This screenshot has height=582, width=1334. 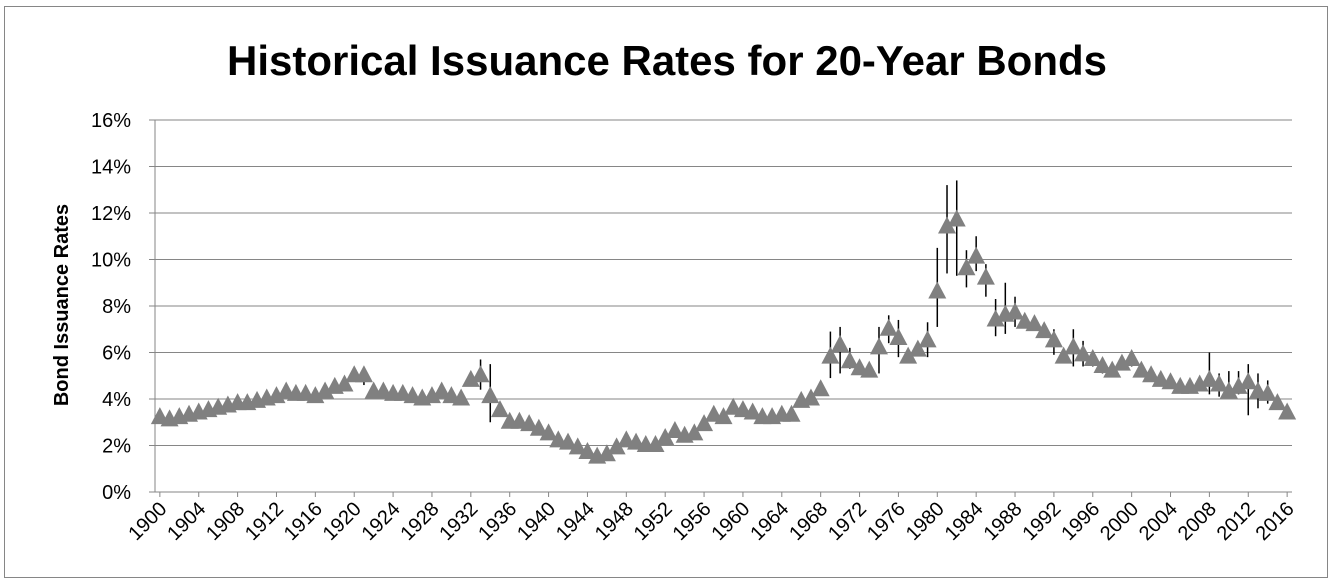 I want to click on y-tick-label: 10%, so click(x=111, y=261).